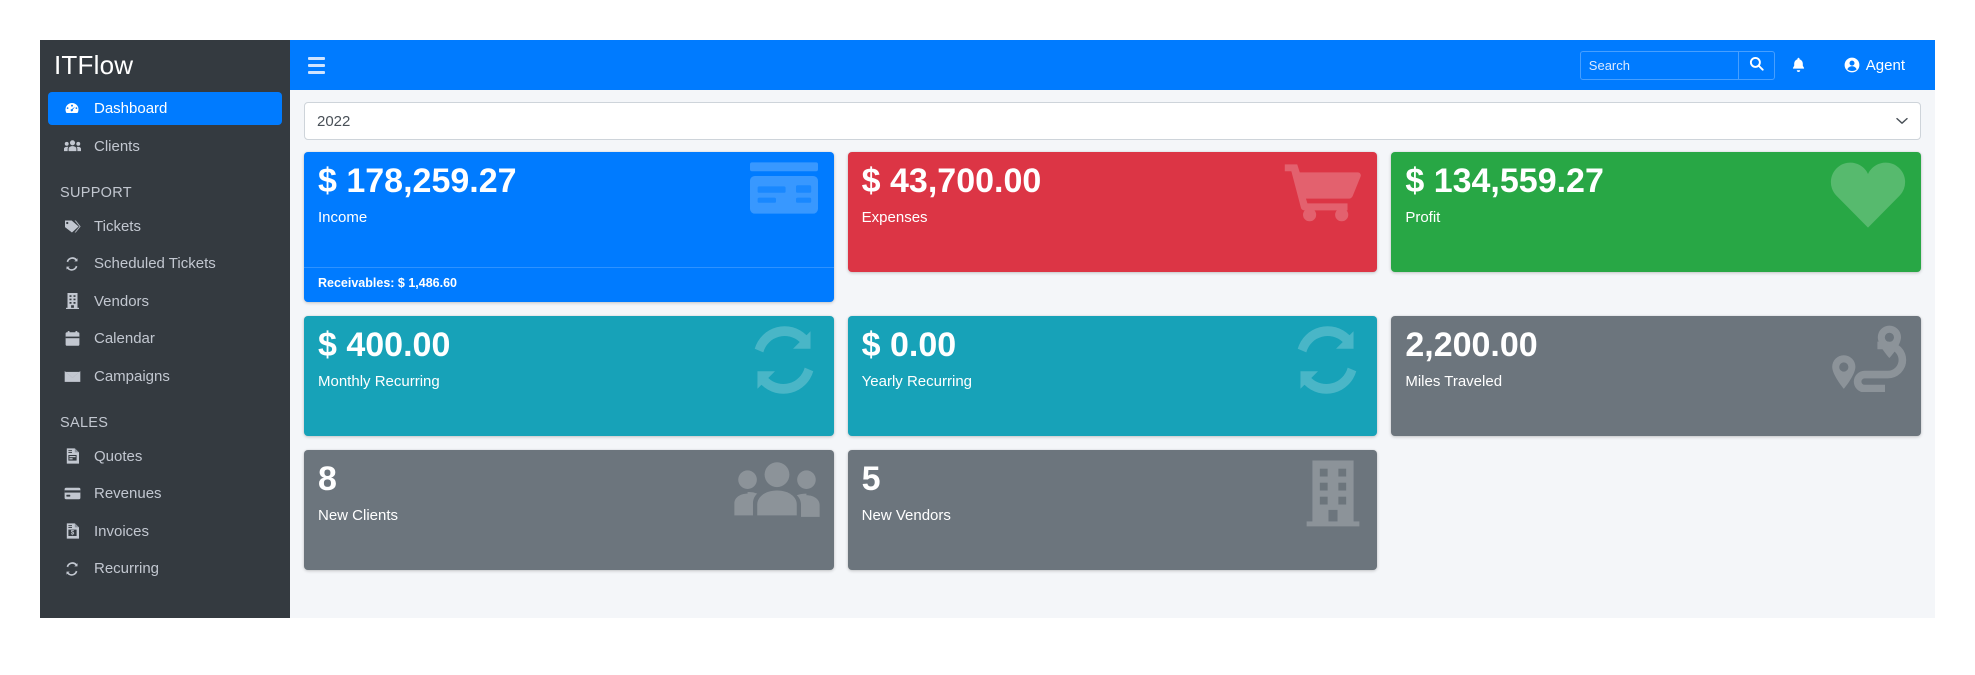 The width and height of the screenshot is (1975, 675). Describe the element at coordinates (72, 301) in the screenshot. I see `building-icon` at that location.